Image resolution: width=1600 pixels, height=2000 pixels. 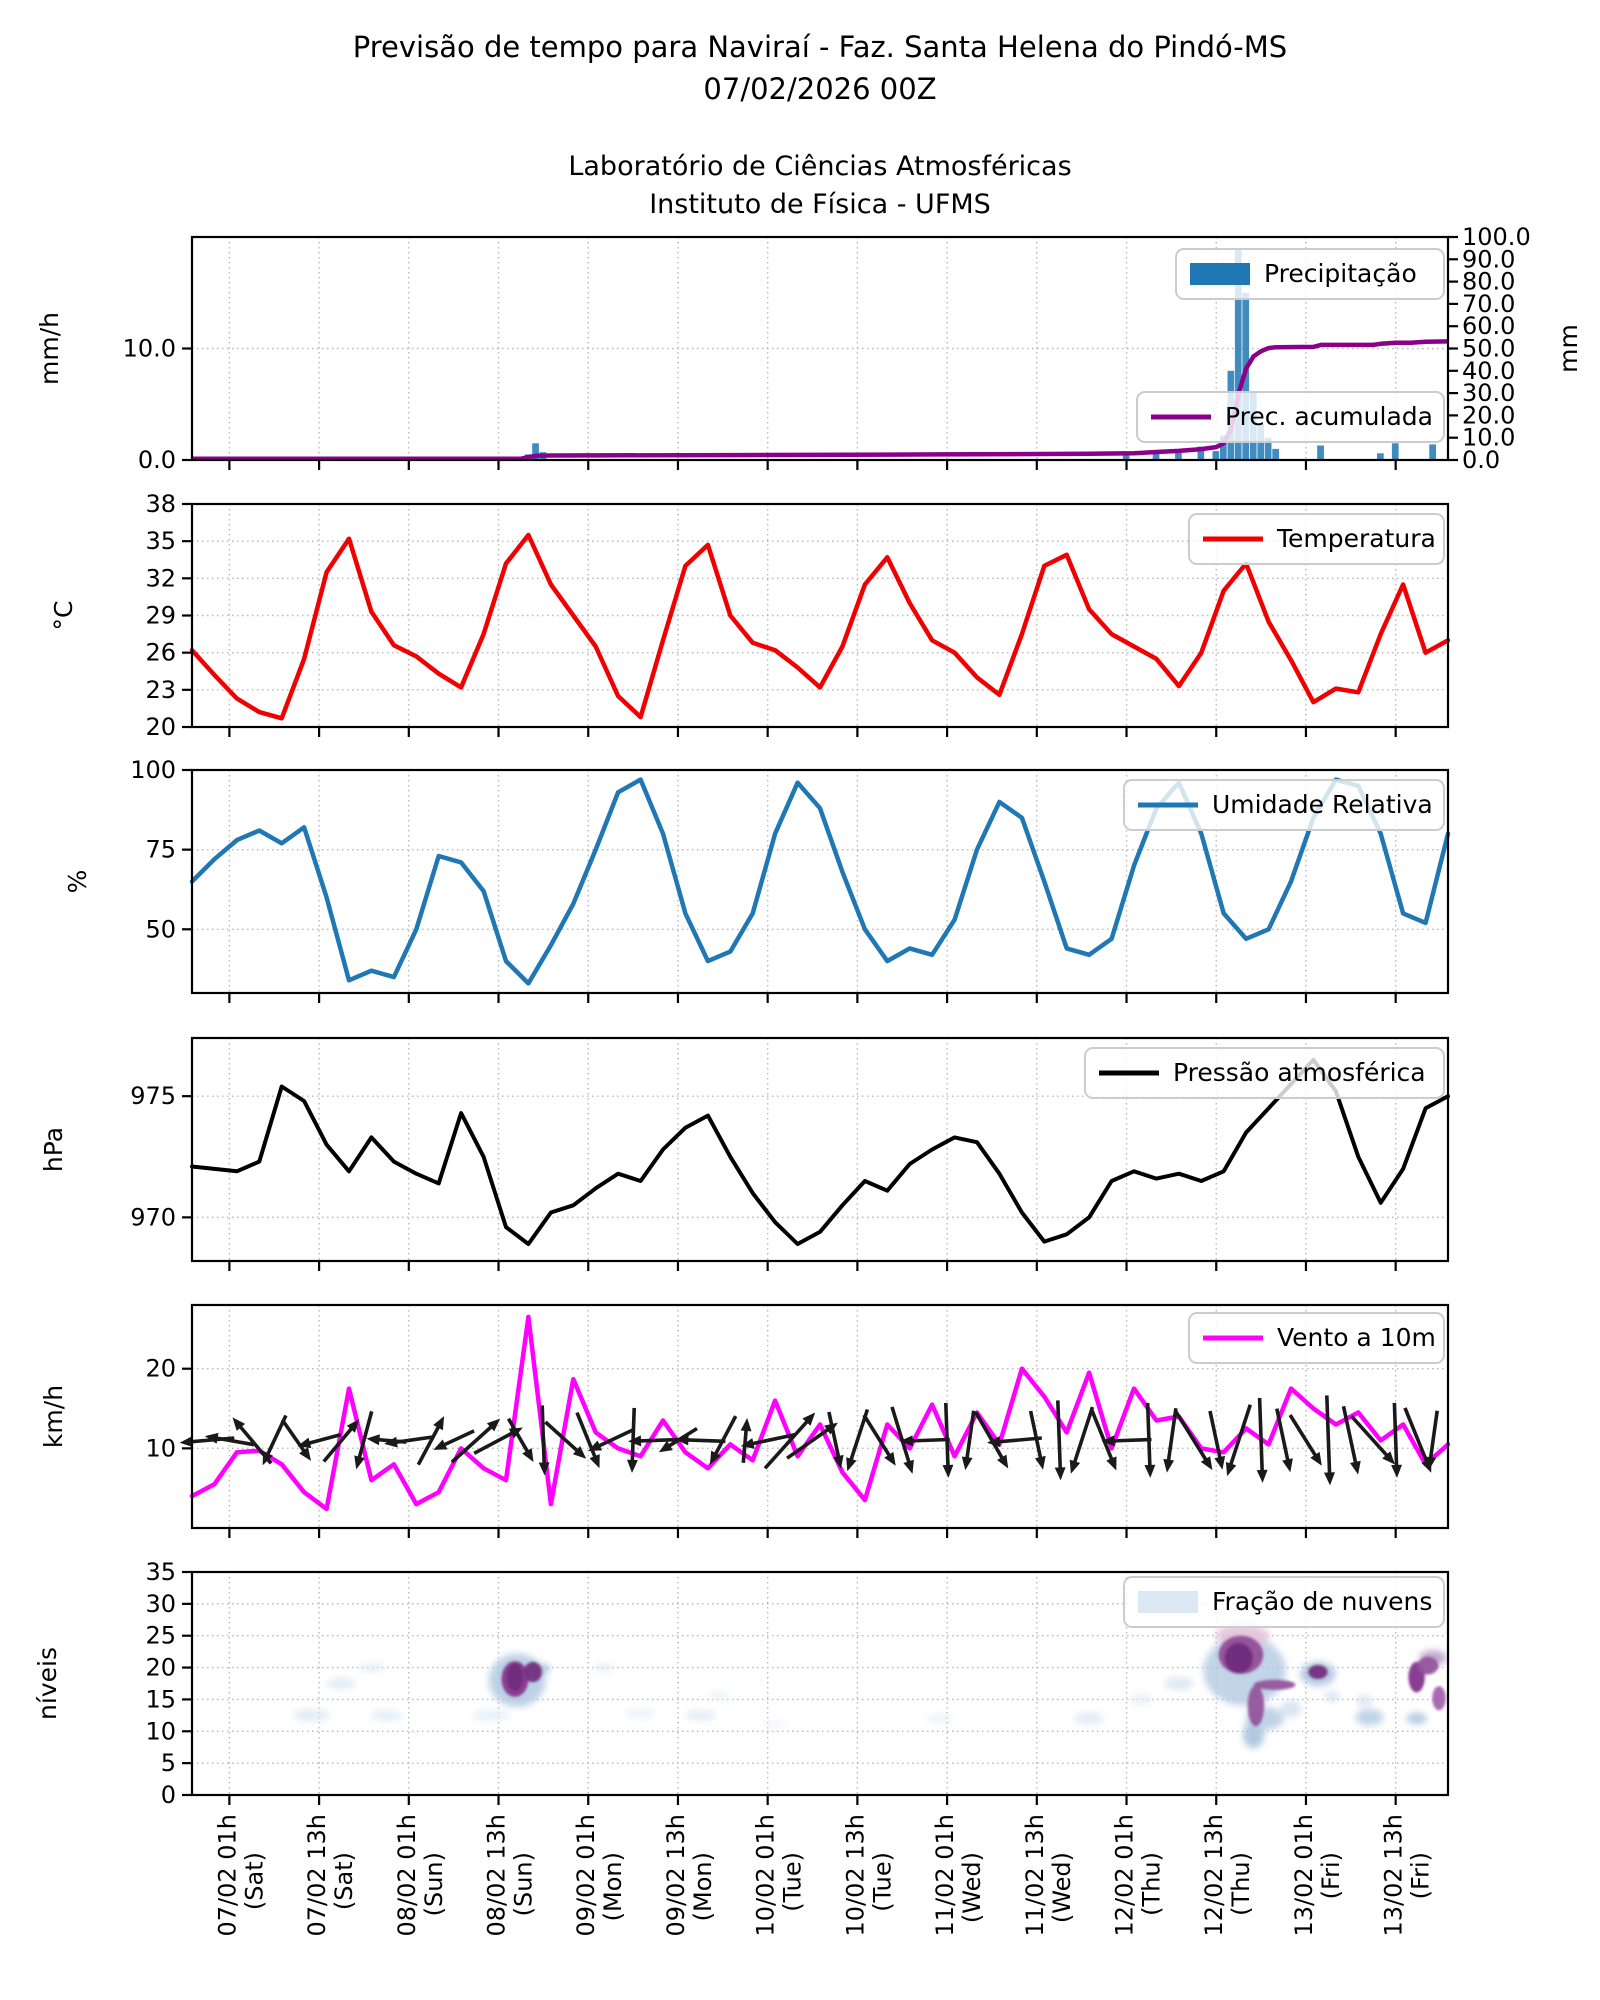 I want to click on axes-title-line2: Instituto de Física - UFMS, so click(x=820, y=204).